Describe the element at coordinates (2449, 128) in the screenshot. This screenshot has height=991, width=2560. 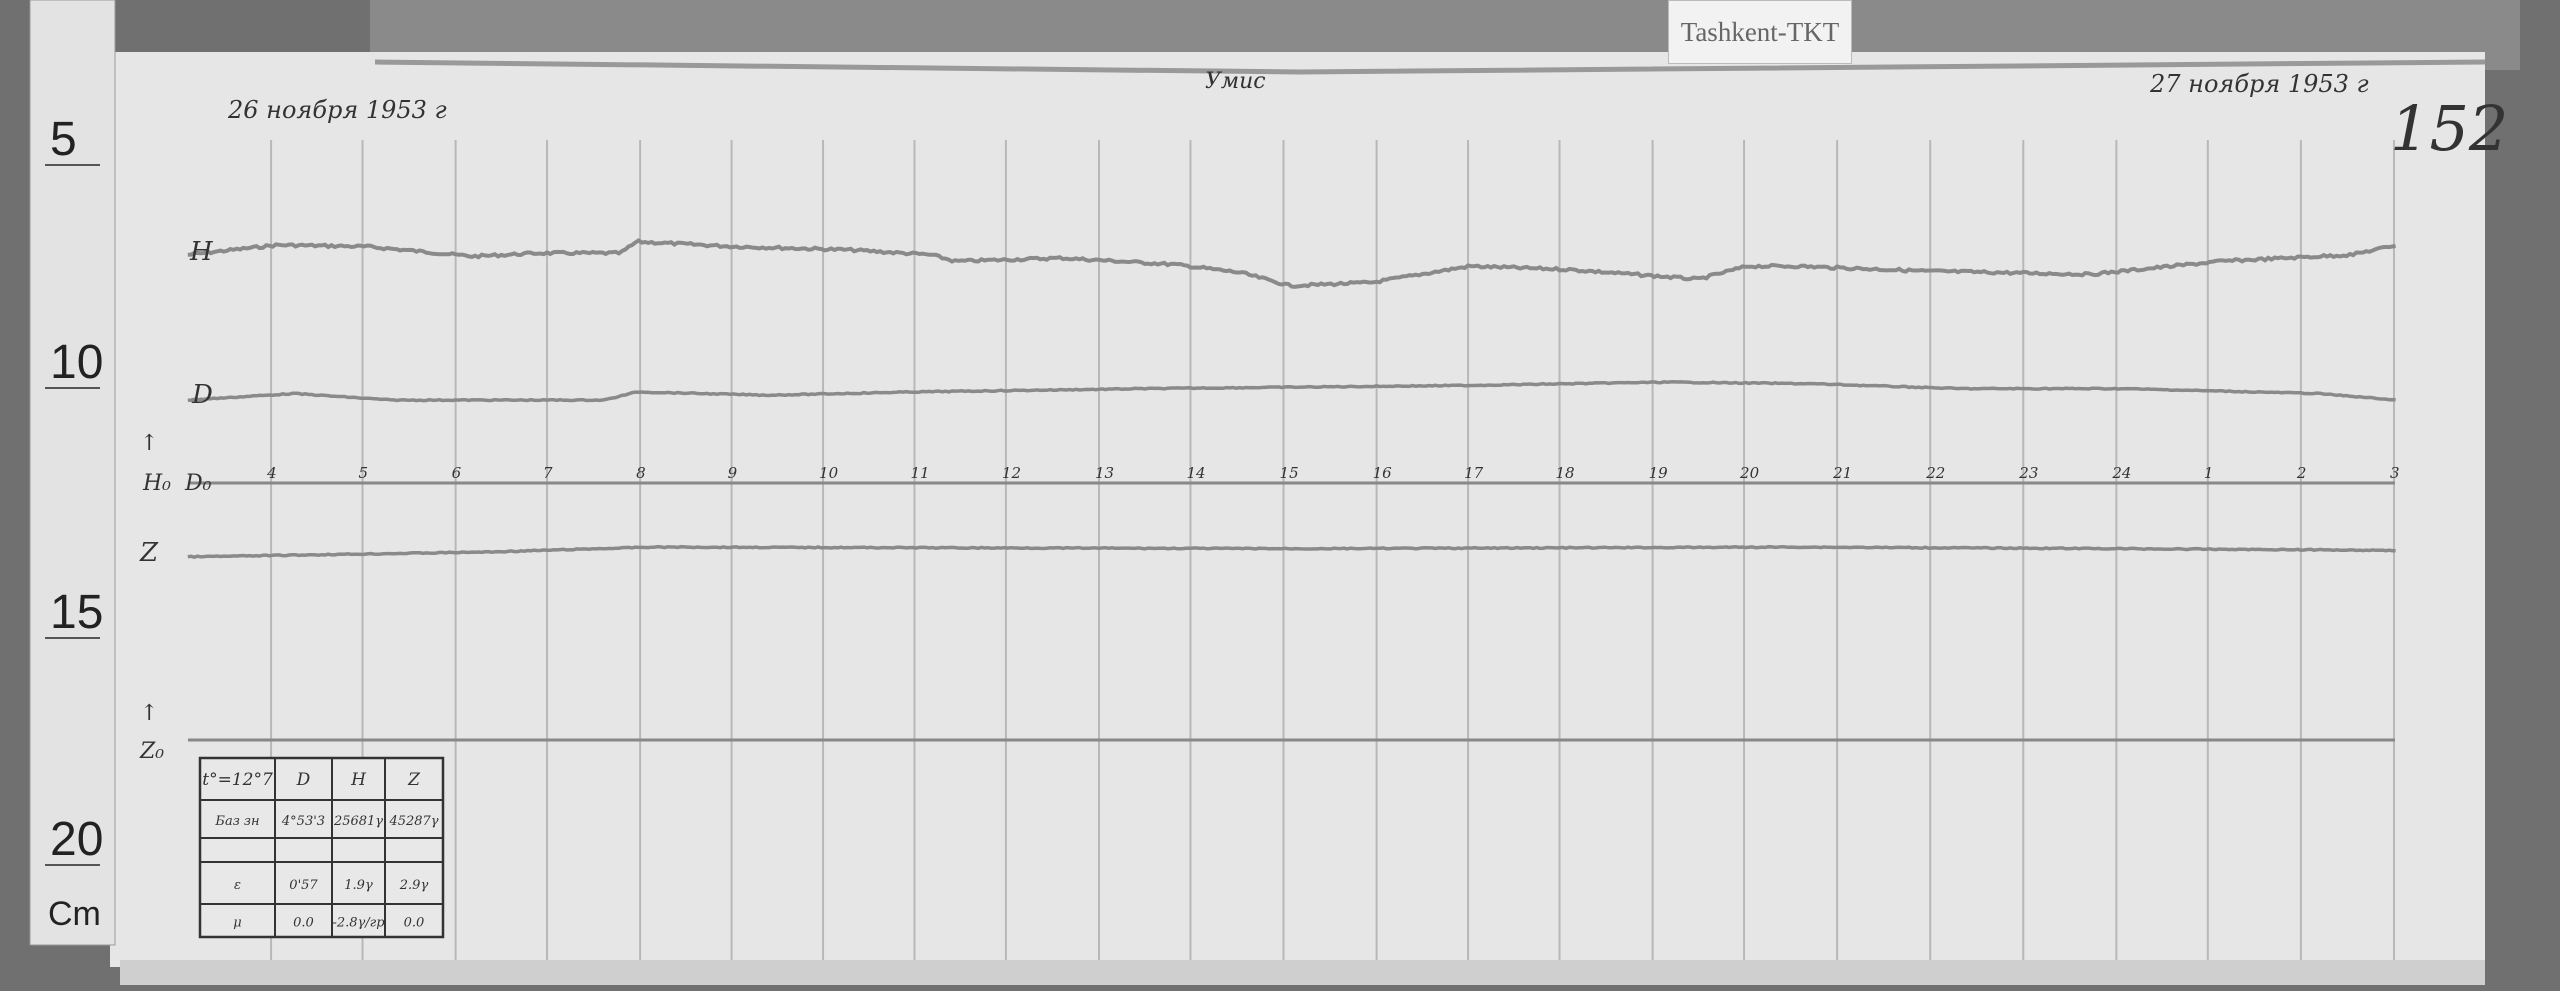
I see `sheet-number: 152` at that location.